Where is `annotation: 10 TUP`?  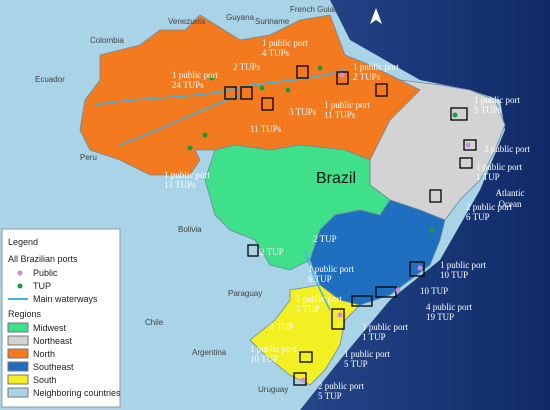
annotation: 10 TUP is located at coordinates (434, 291).